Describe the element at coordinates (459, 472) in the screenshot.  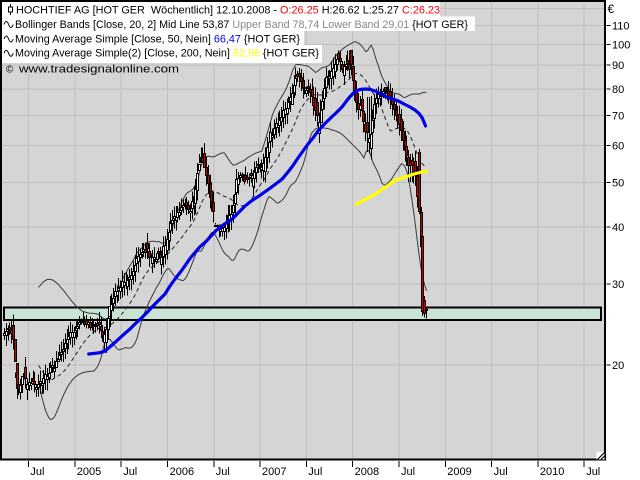
I see `svg-text: 2009` at that location.